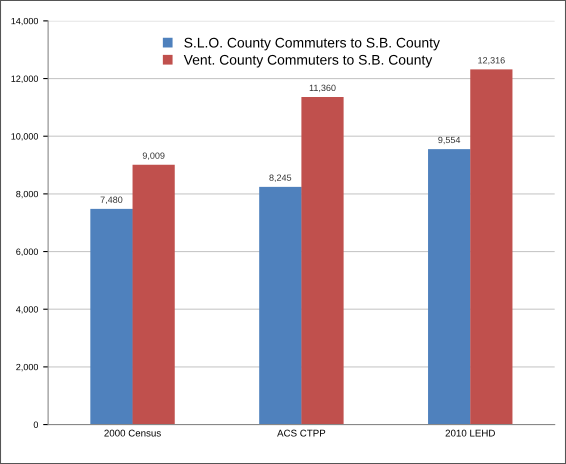 This screenshot has height=464, width=566. I want to click on y-tick-label: 12,000, so click(24, 79).